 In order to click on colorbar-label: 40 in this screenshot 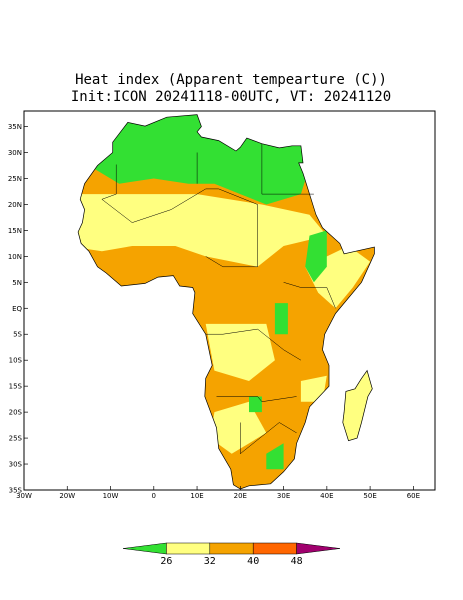, I will do `click(253, 561)`.